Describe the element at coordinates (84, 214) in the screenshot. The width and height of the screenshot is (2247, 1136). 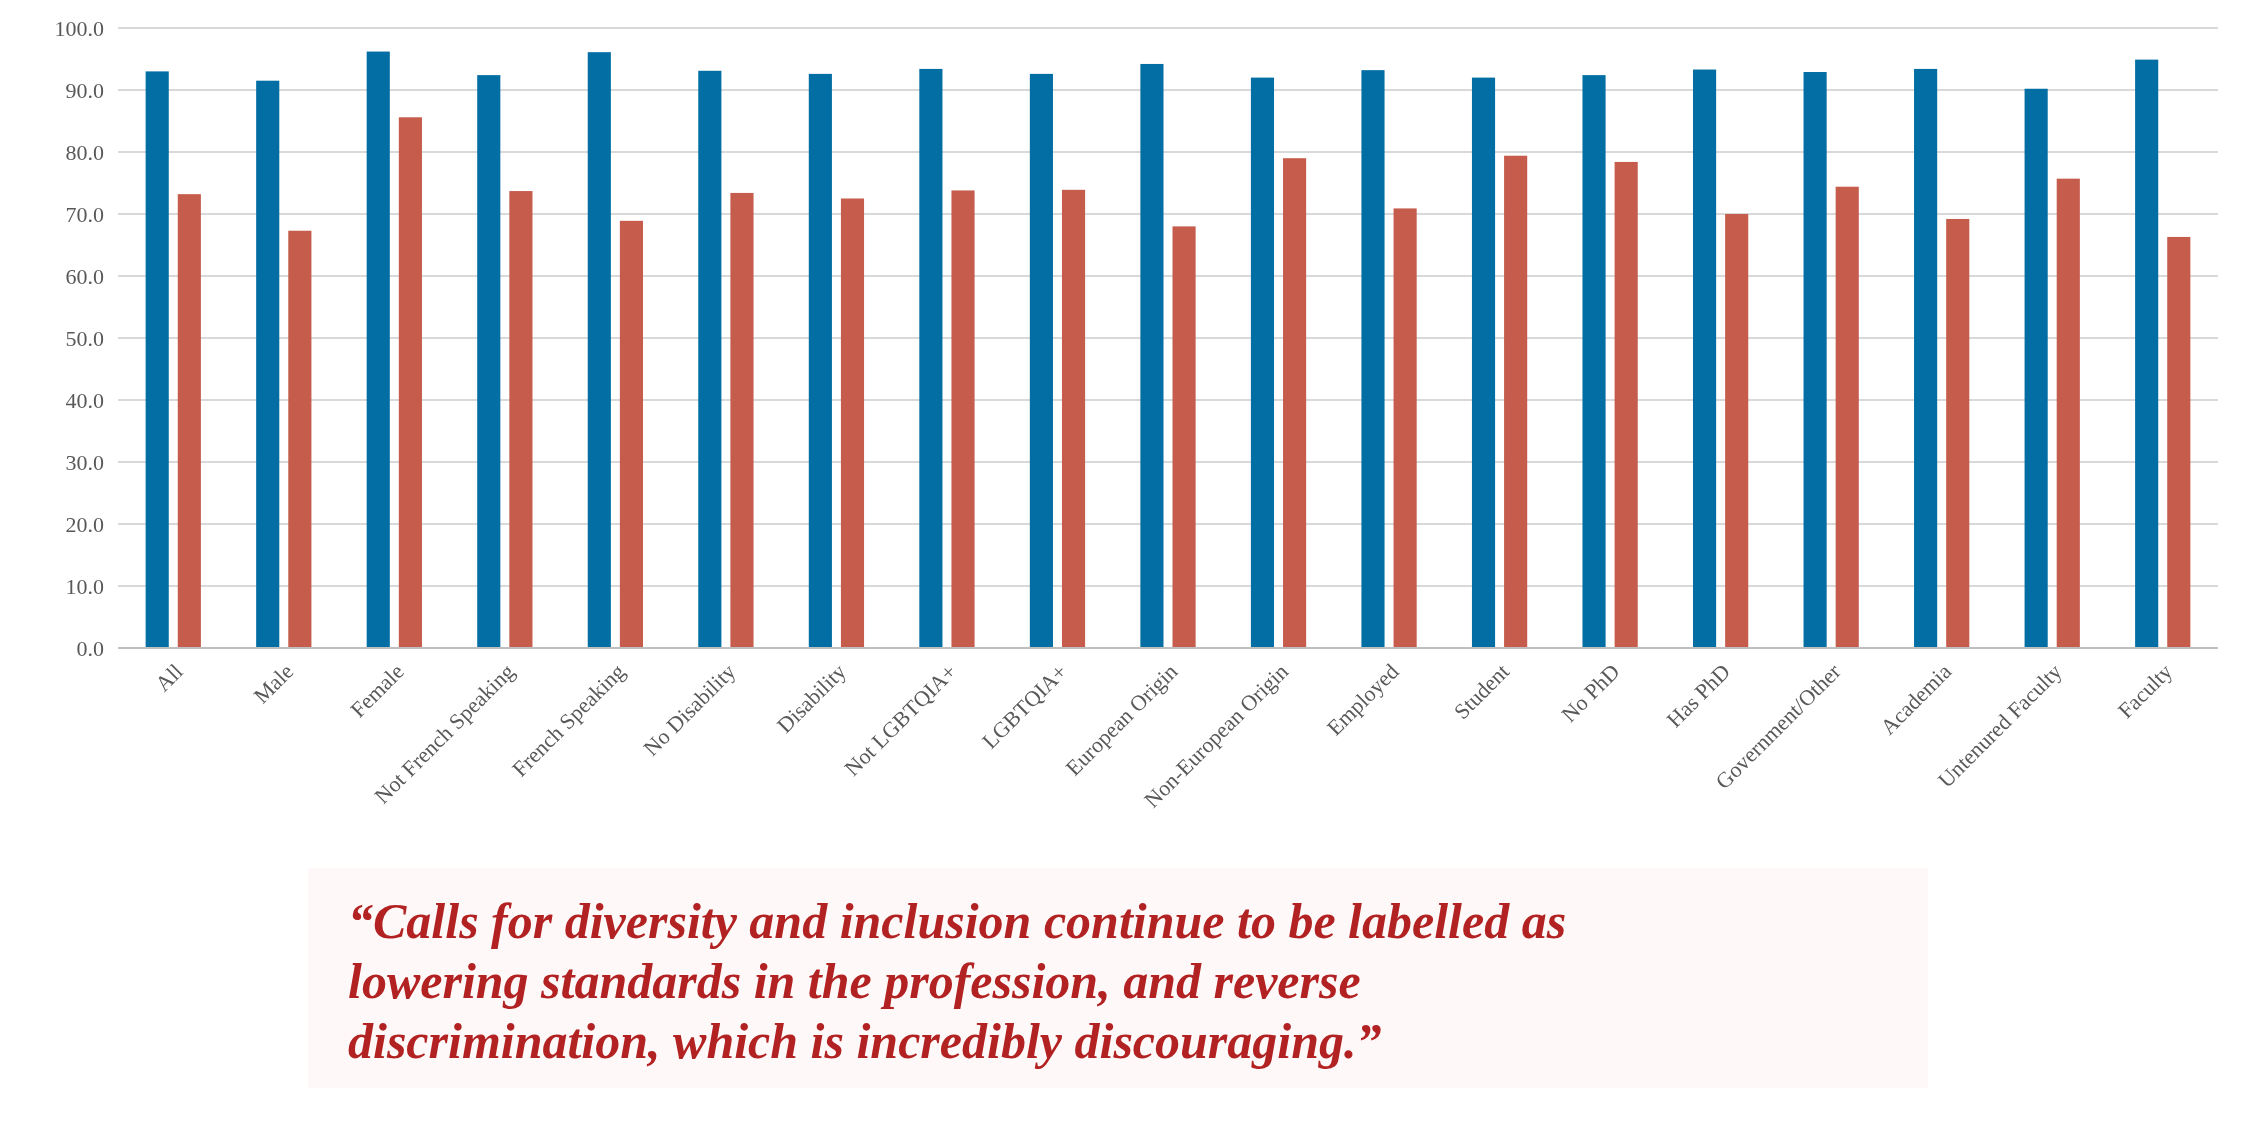
I see `y-tick-label: 70.0` at that location.